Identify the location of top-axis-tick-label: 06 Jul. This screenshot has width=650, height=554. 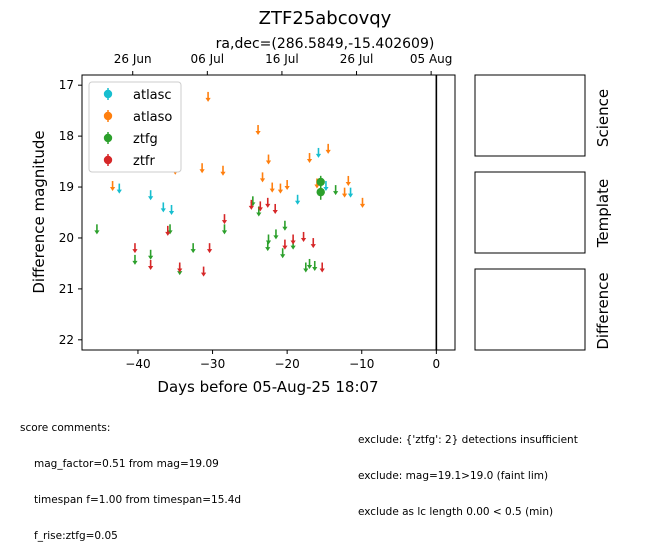
(208, 59).